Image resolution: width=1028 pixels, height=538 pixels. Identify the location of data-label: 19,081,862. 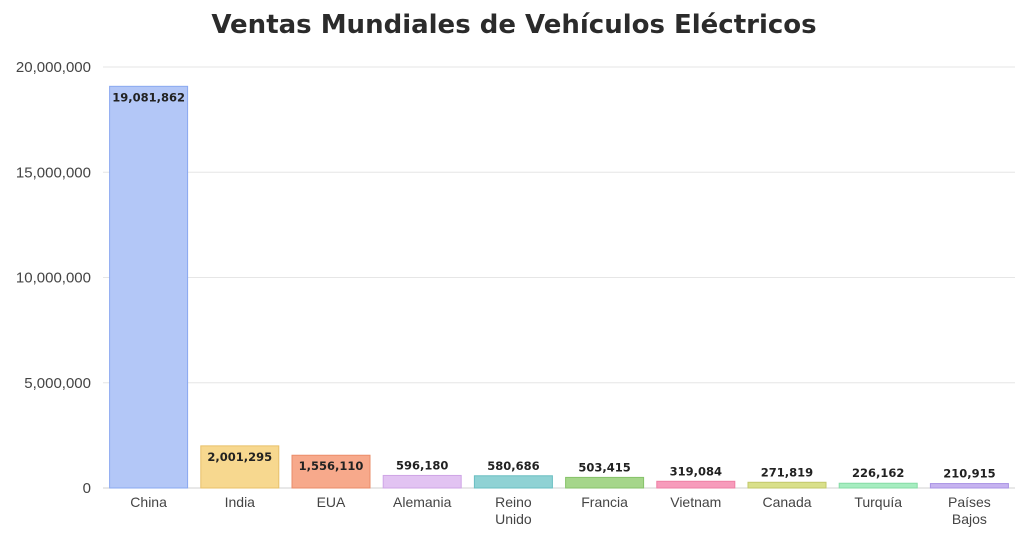
(148, 97).